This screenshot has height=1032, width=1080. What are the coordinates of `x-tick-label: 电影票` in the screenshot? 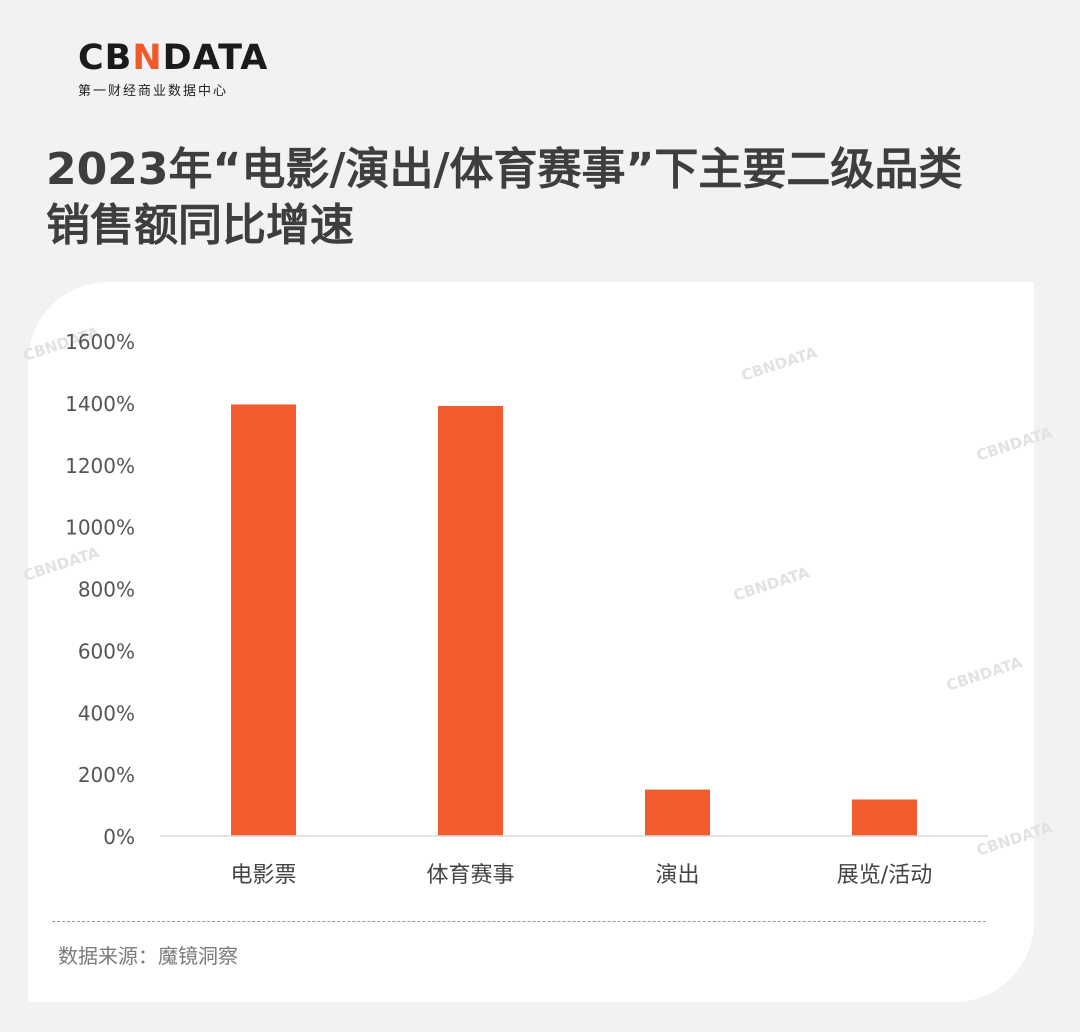 It's located at (263, 875).